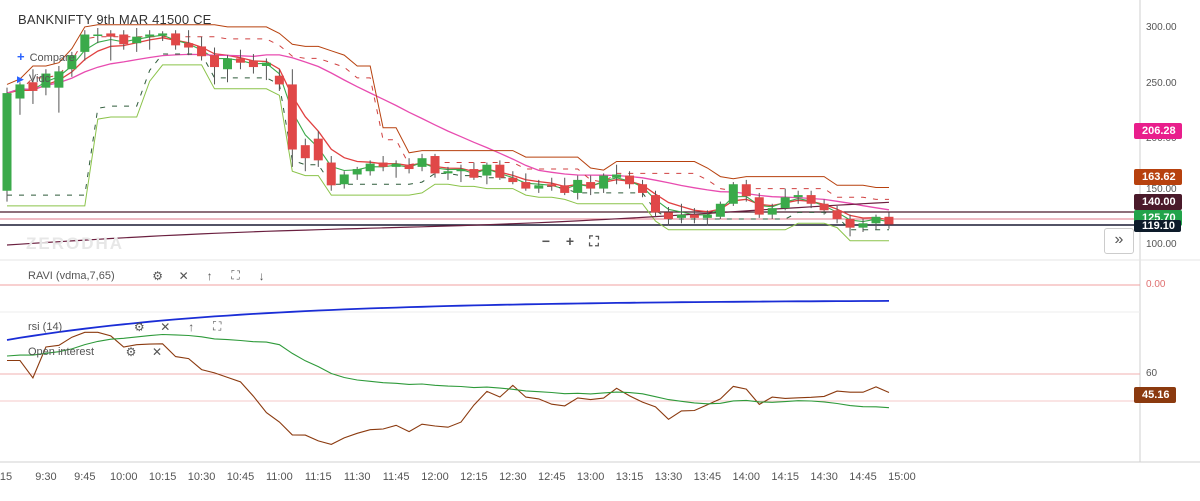  What do you see at coordinates (448, 223) in the screenshot?
I see `long-ma-line` at bounding box center [448, 223].